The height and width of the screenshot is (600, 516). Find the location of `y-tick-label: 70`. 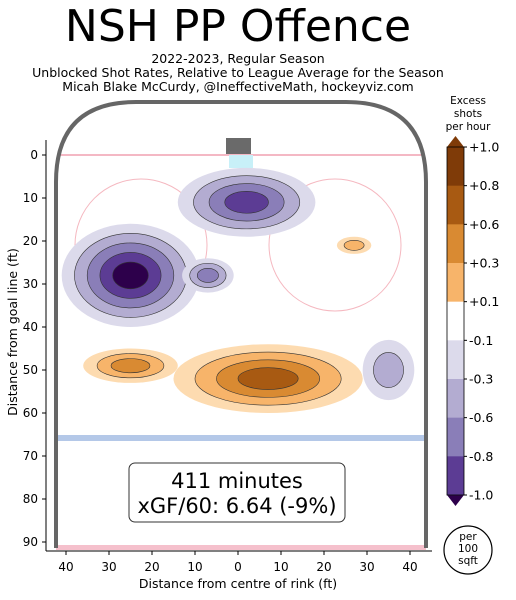

y-tick-label: 70 is located at coordinates (30, 456).